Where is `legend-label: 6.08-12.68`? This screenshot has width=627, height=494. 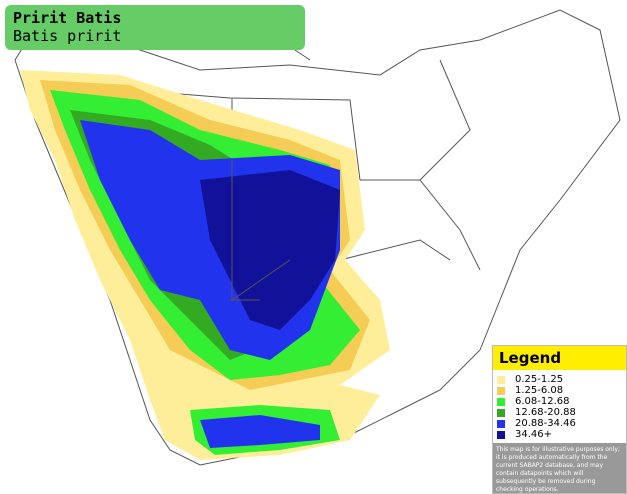
legend-label: 6.08-12.68 is located at coordinates (542, 401).